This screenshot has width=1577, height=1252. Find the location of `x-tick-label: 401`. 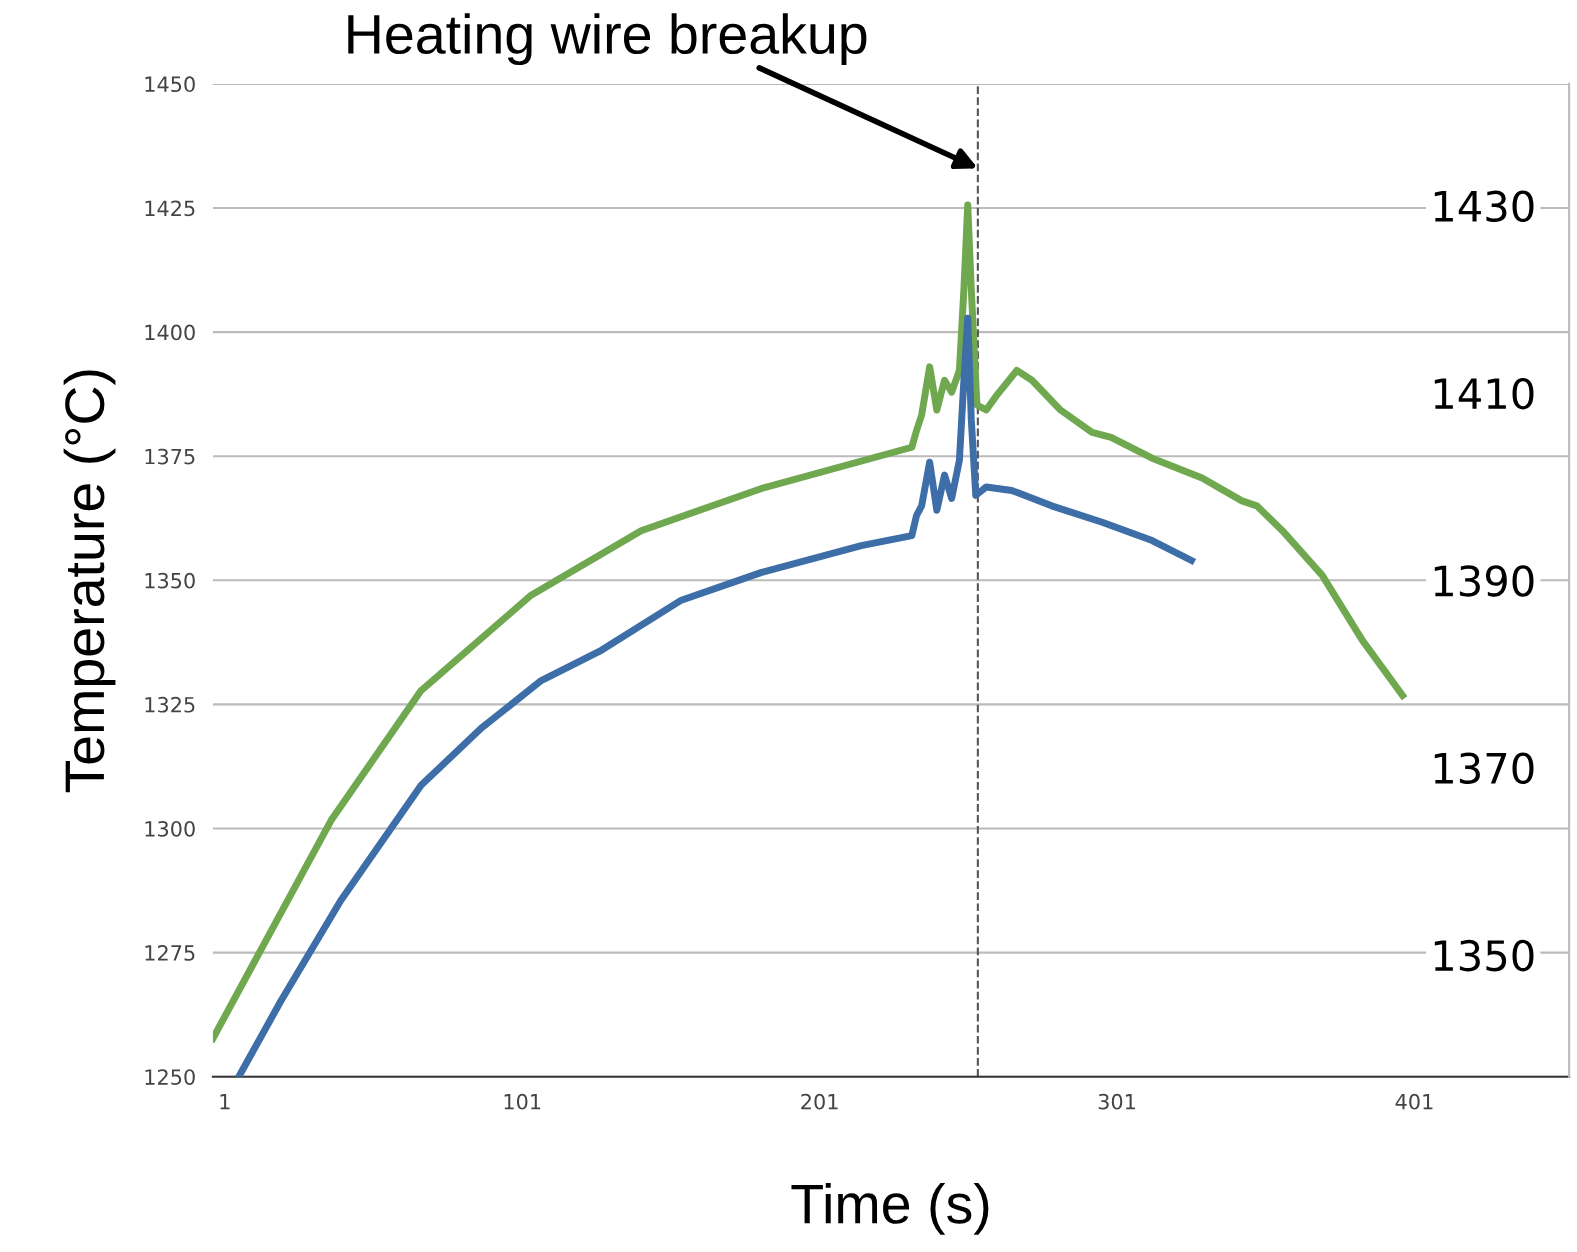

x-tick-label: 401 is located at coordinates (1414, 1101).